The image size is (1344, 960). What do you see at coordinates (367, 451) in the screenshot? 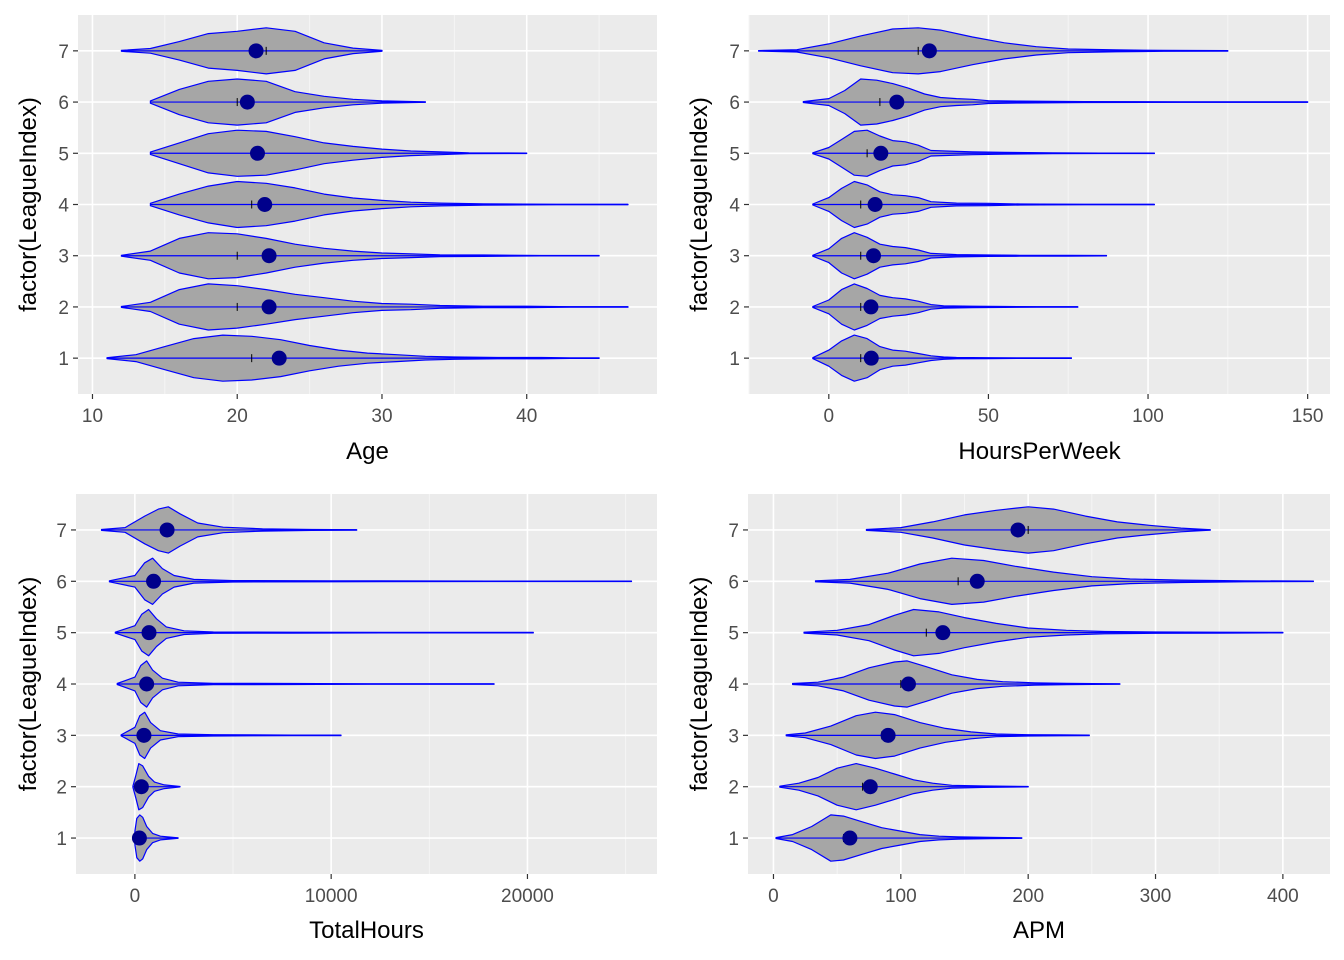
I see `x-axis-title: Age` at bounding box center [367, 451].